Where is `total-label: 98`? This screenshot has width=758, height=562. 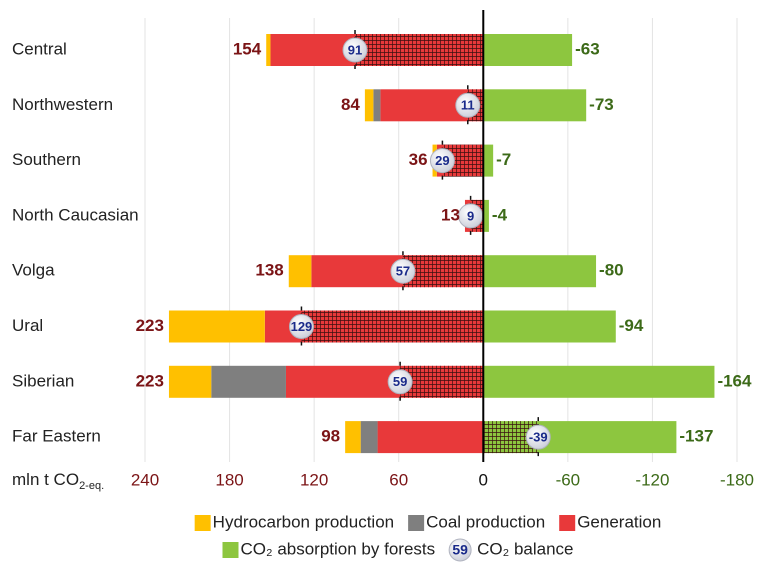
total-label: 98 is located at coordinates (330, 436).